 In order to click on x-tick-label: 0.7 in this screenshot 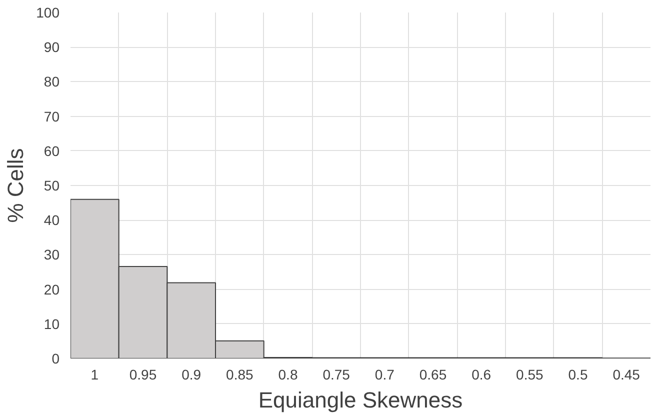, I will do `click(384, 374)`.